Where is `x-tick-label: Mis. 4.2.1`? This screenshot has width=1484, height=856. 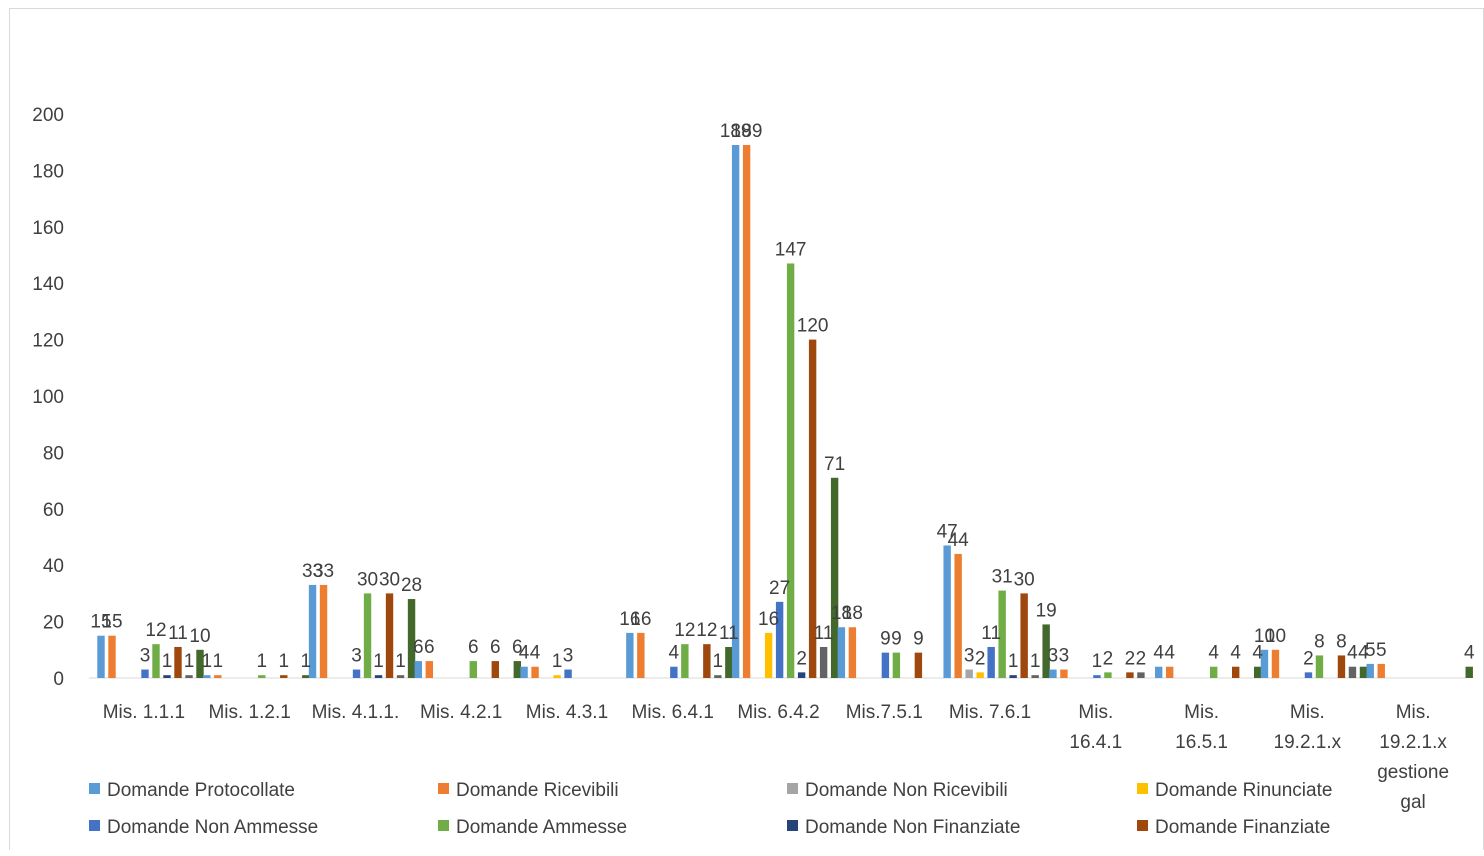 x-tick-label: Mis. 4.2.1 is located at coordinates (461, 712).